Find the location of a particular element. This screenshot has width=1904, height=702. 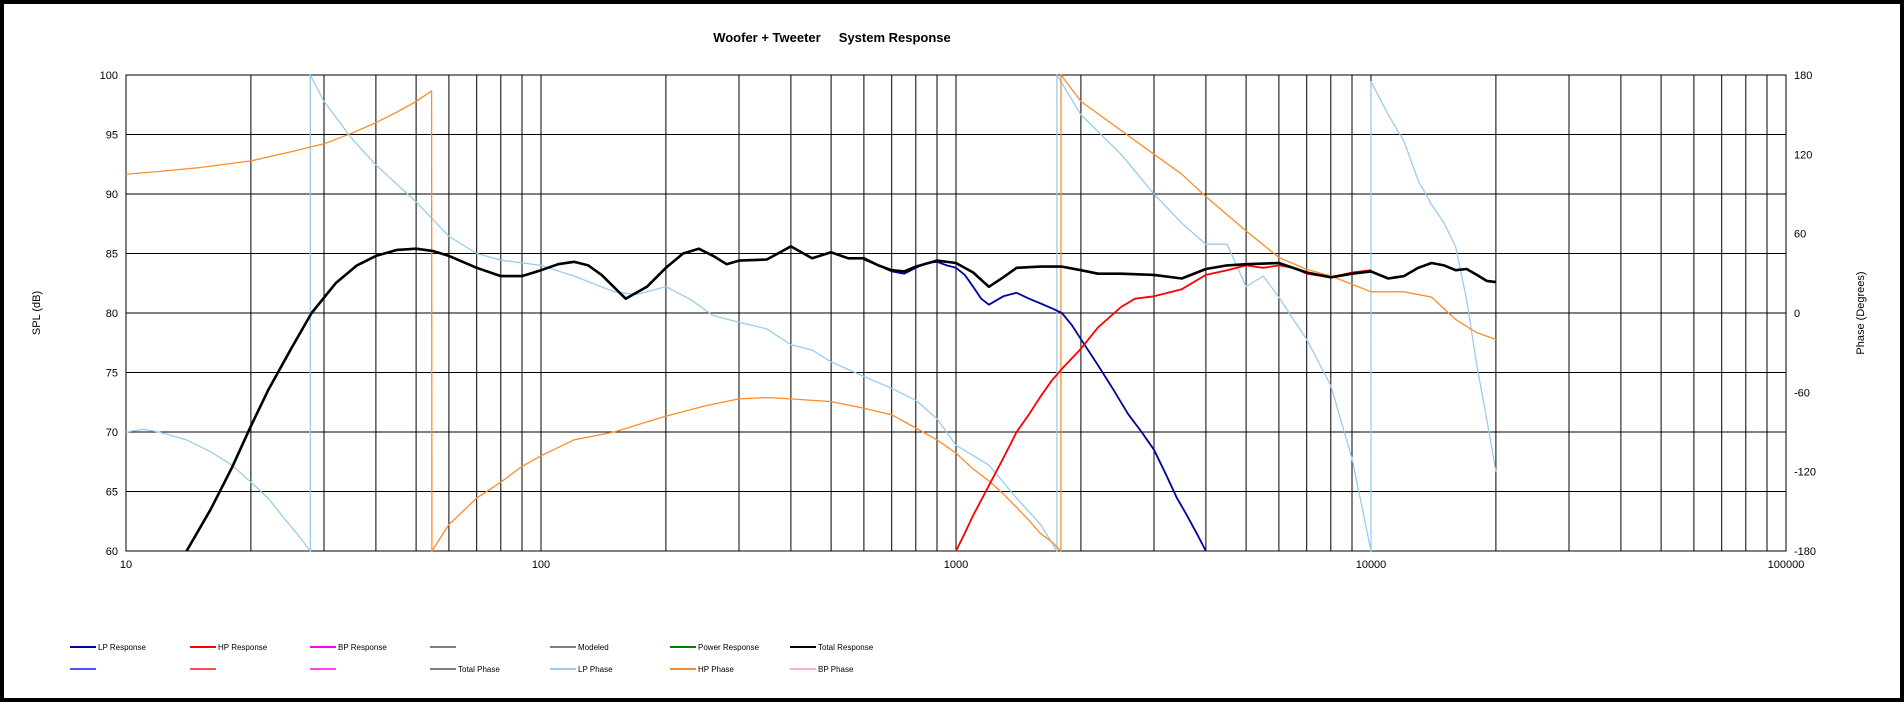

y-tick-label: 85 is located at coordinates (112, 255).